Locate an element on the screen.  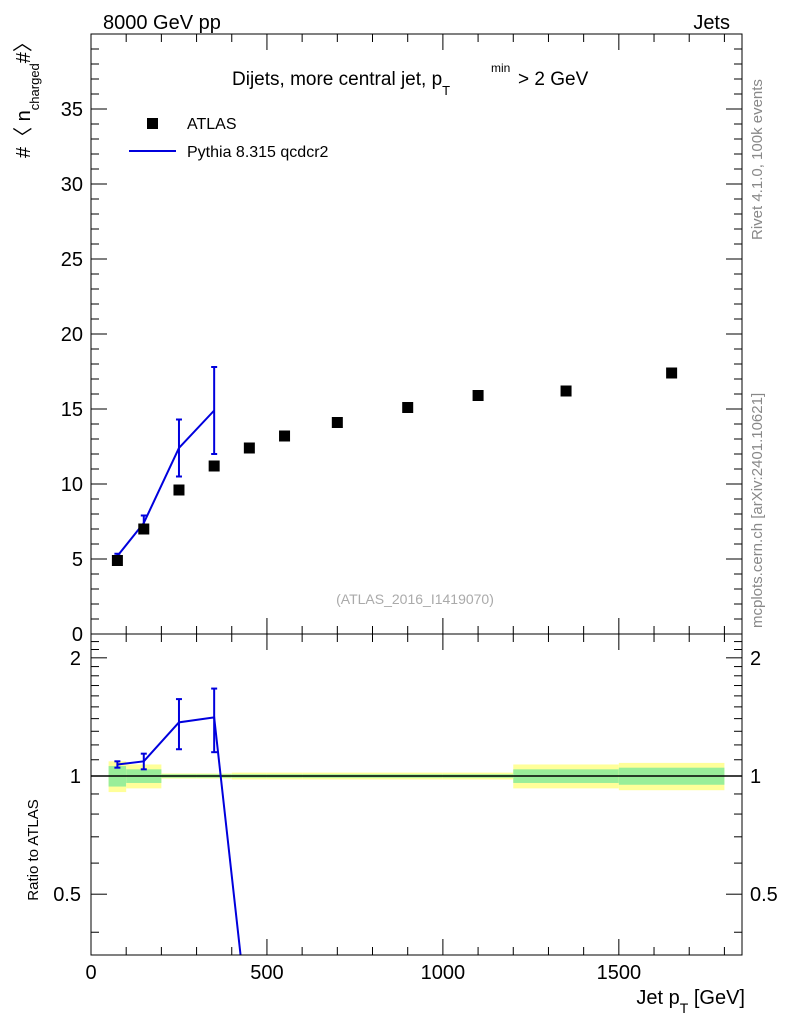
ylabel-suffix: #〉 is located at coordinates (24, 47).